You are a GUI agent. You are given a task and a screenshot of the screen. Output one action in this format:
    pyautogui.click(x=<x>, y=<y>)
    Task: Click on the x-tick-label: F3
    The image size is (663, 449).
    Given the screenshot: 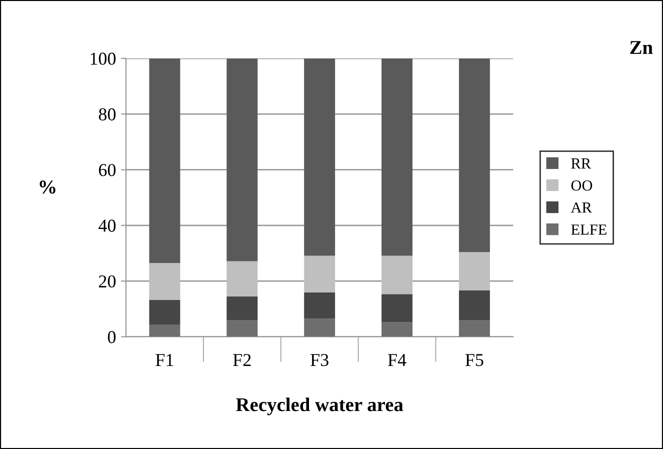 What is the action you would take?
    pyautogui.click(x=319, y=360)
    